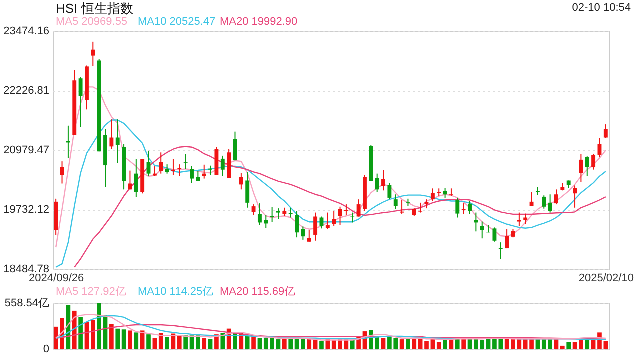 This screenshot has height=360, width=640. What do you see at coordinates (27, 150) in the screenshot?
I see `y-tick-label: 20979.47` at bounding box center [27, 150].